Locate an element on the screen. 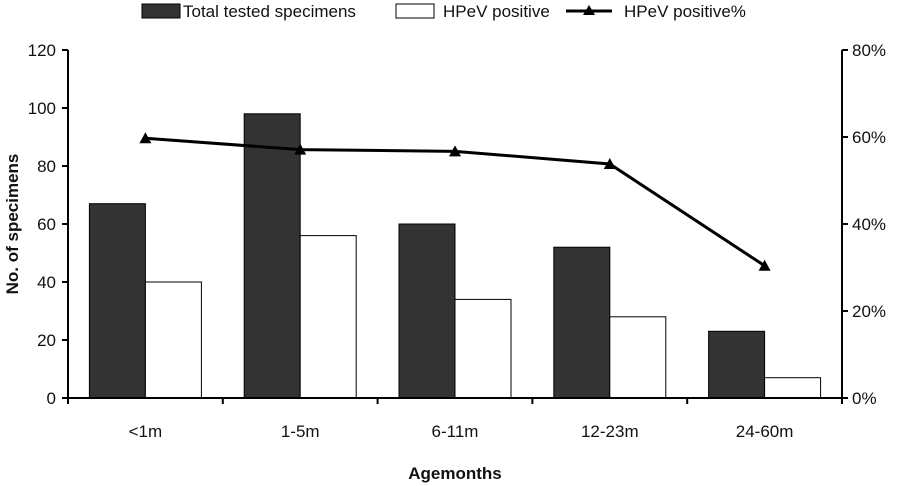 The height and width of the screenshot is (486, 900). legend-swatch-total is located at coordinates (161, 11).